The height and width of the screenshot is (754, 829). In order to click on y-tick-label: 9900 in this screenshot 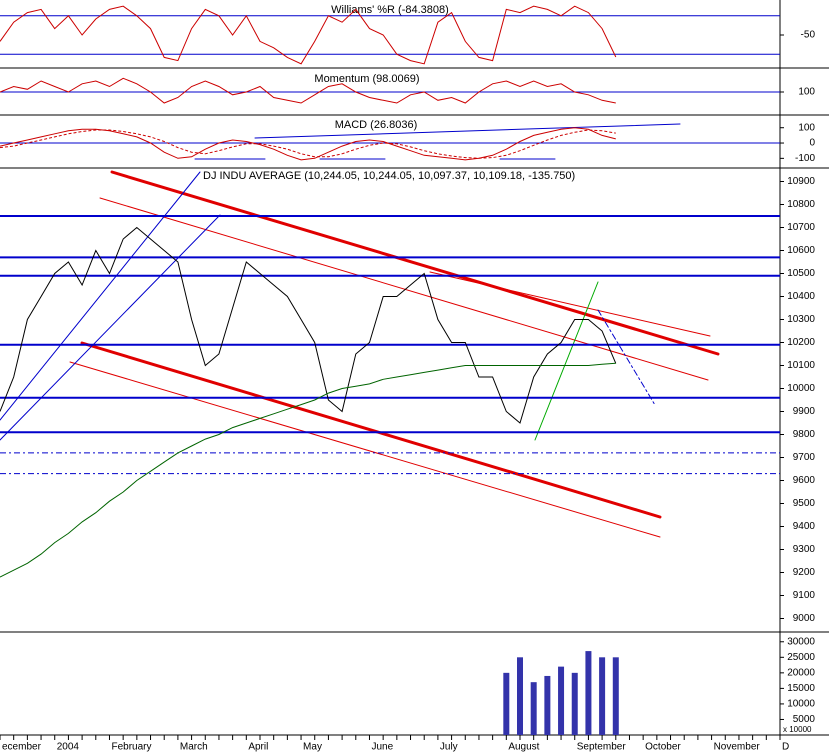, I will do `click(804, 411)`.